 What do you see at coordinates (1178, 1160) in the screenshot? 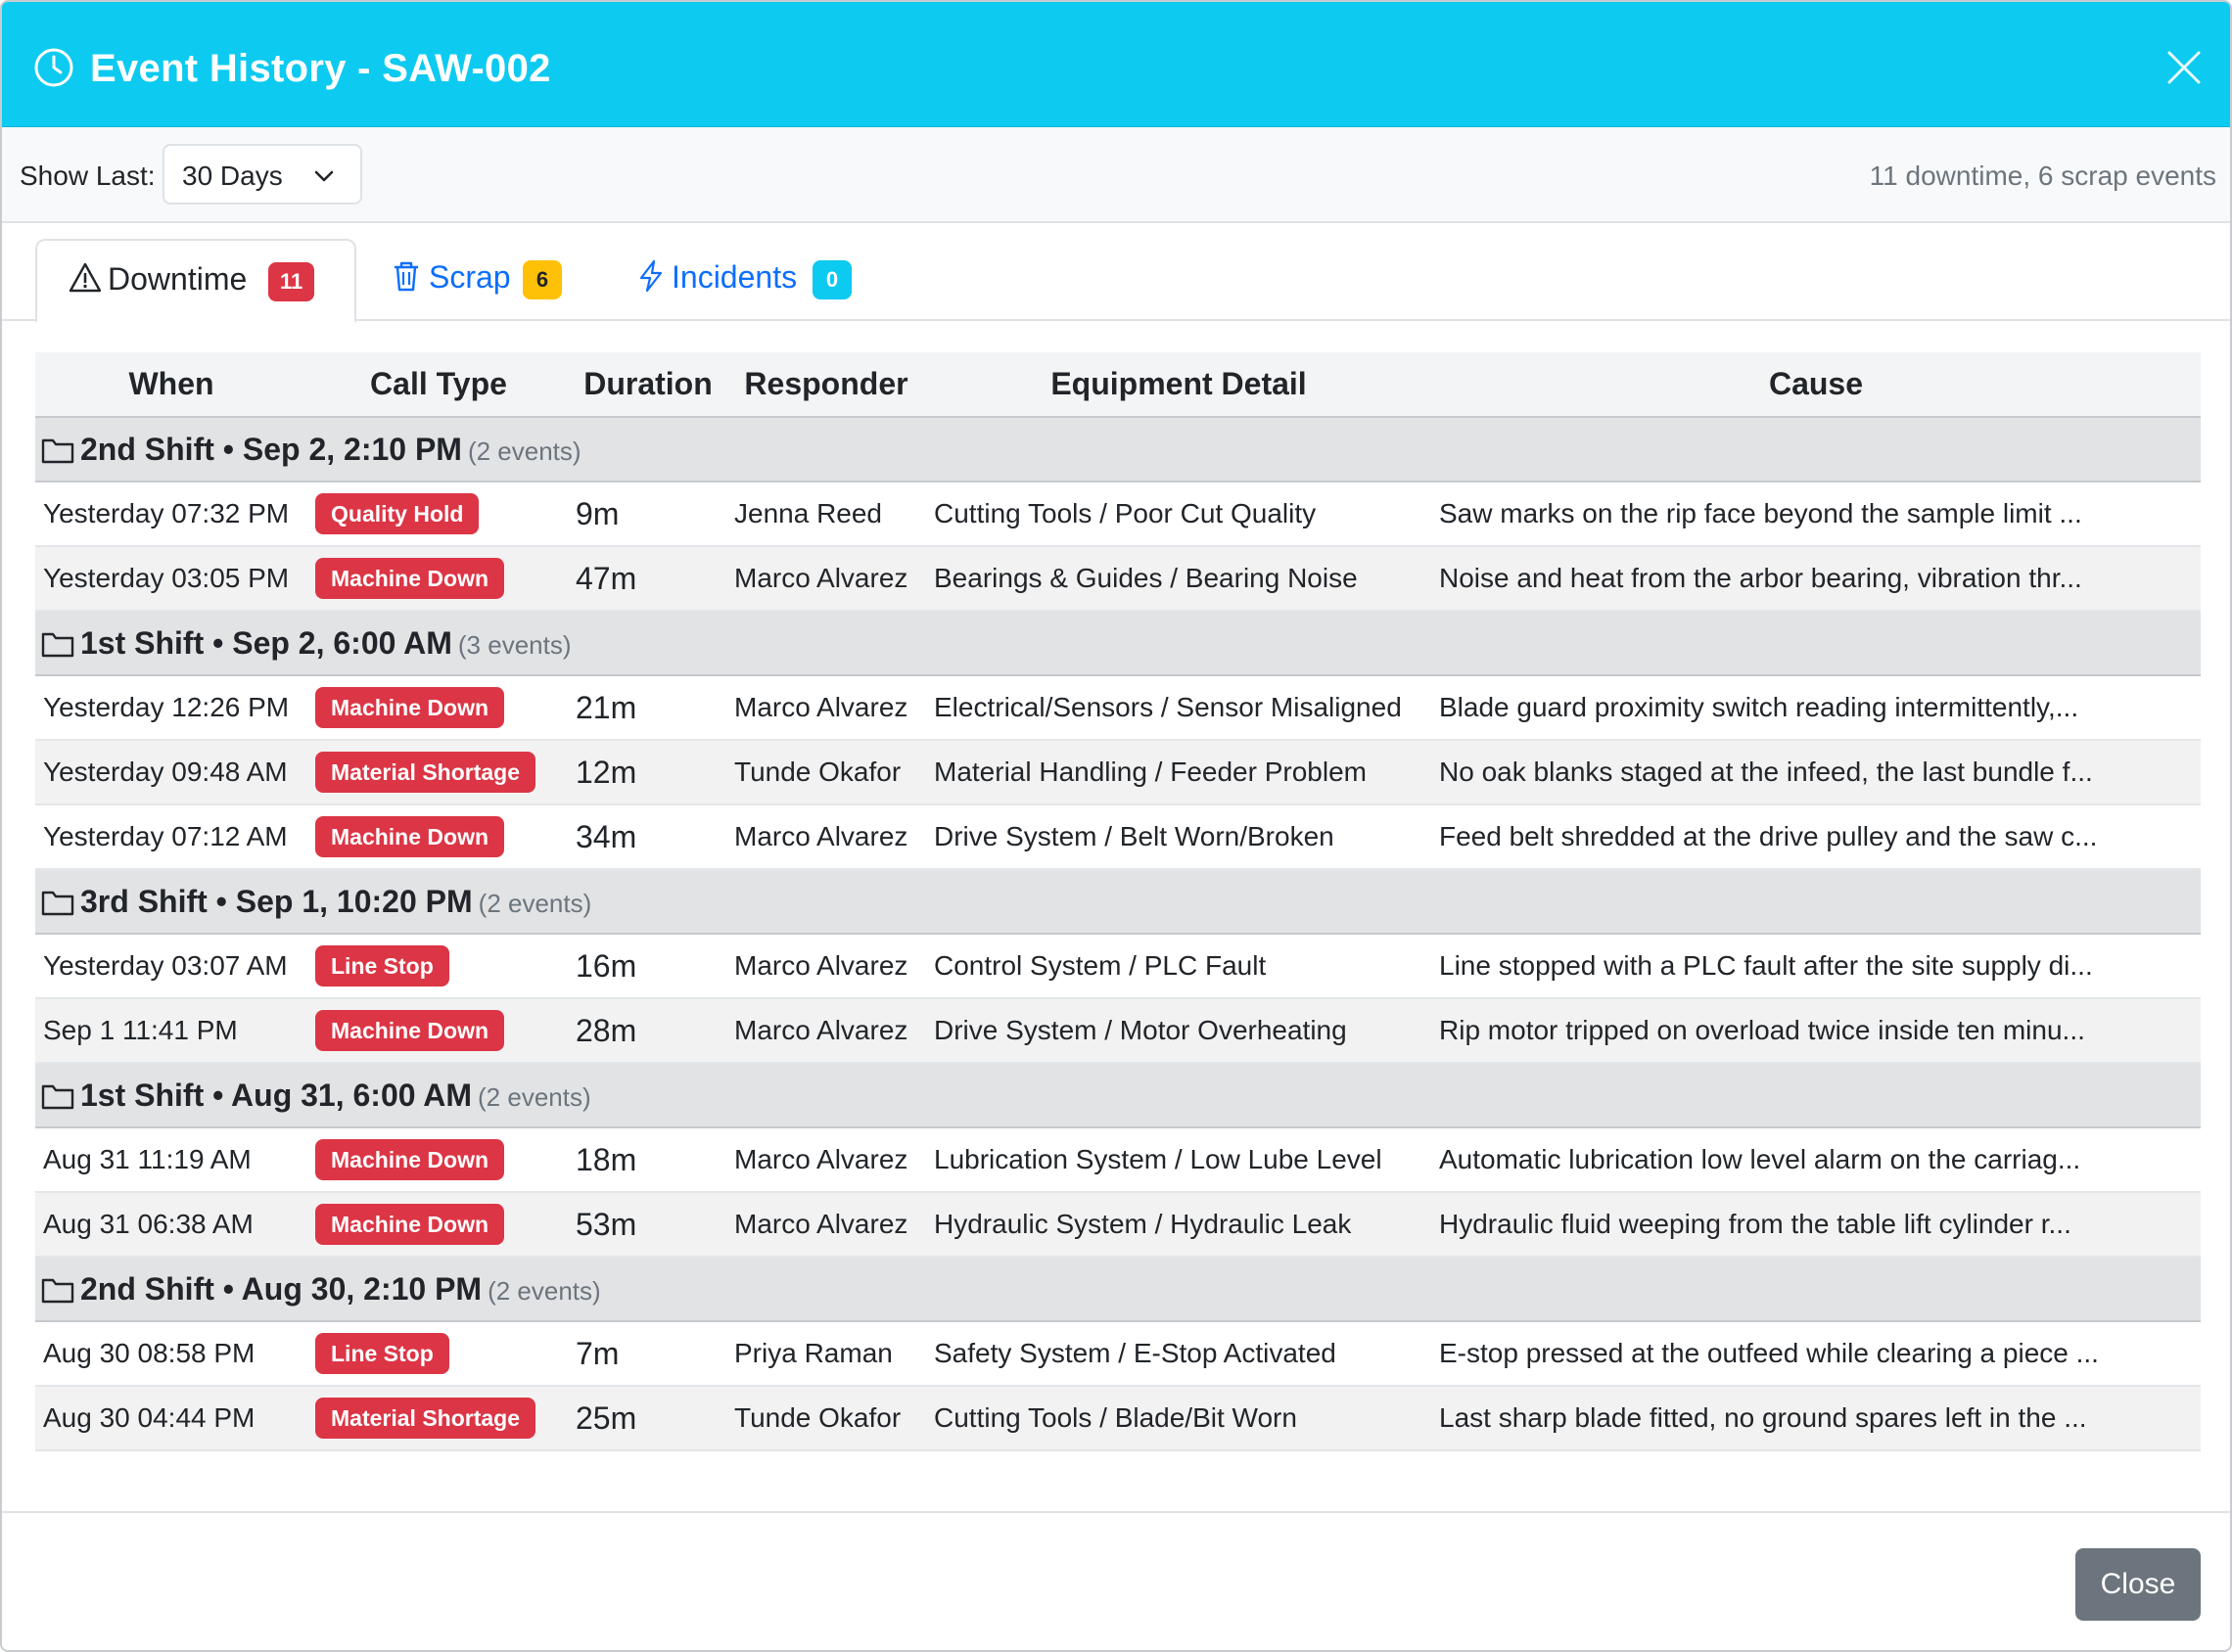
I see `cell-equipment: Lubrication System / Low Lube Level` at bounding box center [1178, 1160].